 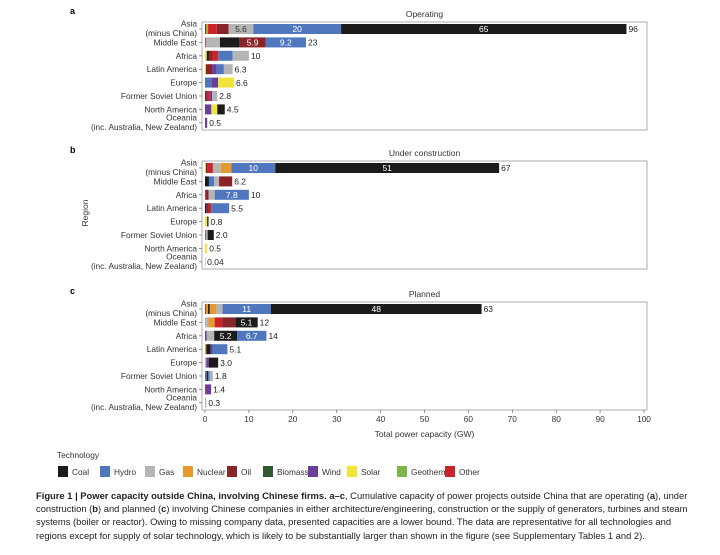 What do you see at coordinates (73, 11) in the screenshot?
I see `panel-letter: a` at bounding box center [73, 11].